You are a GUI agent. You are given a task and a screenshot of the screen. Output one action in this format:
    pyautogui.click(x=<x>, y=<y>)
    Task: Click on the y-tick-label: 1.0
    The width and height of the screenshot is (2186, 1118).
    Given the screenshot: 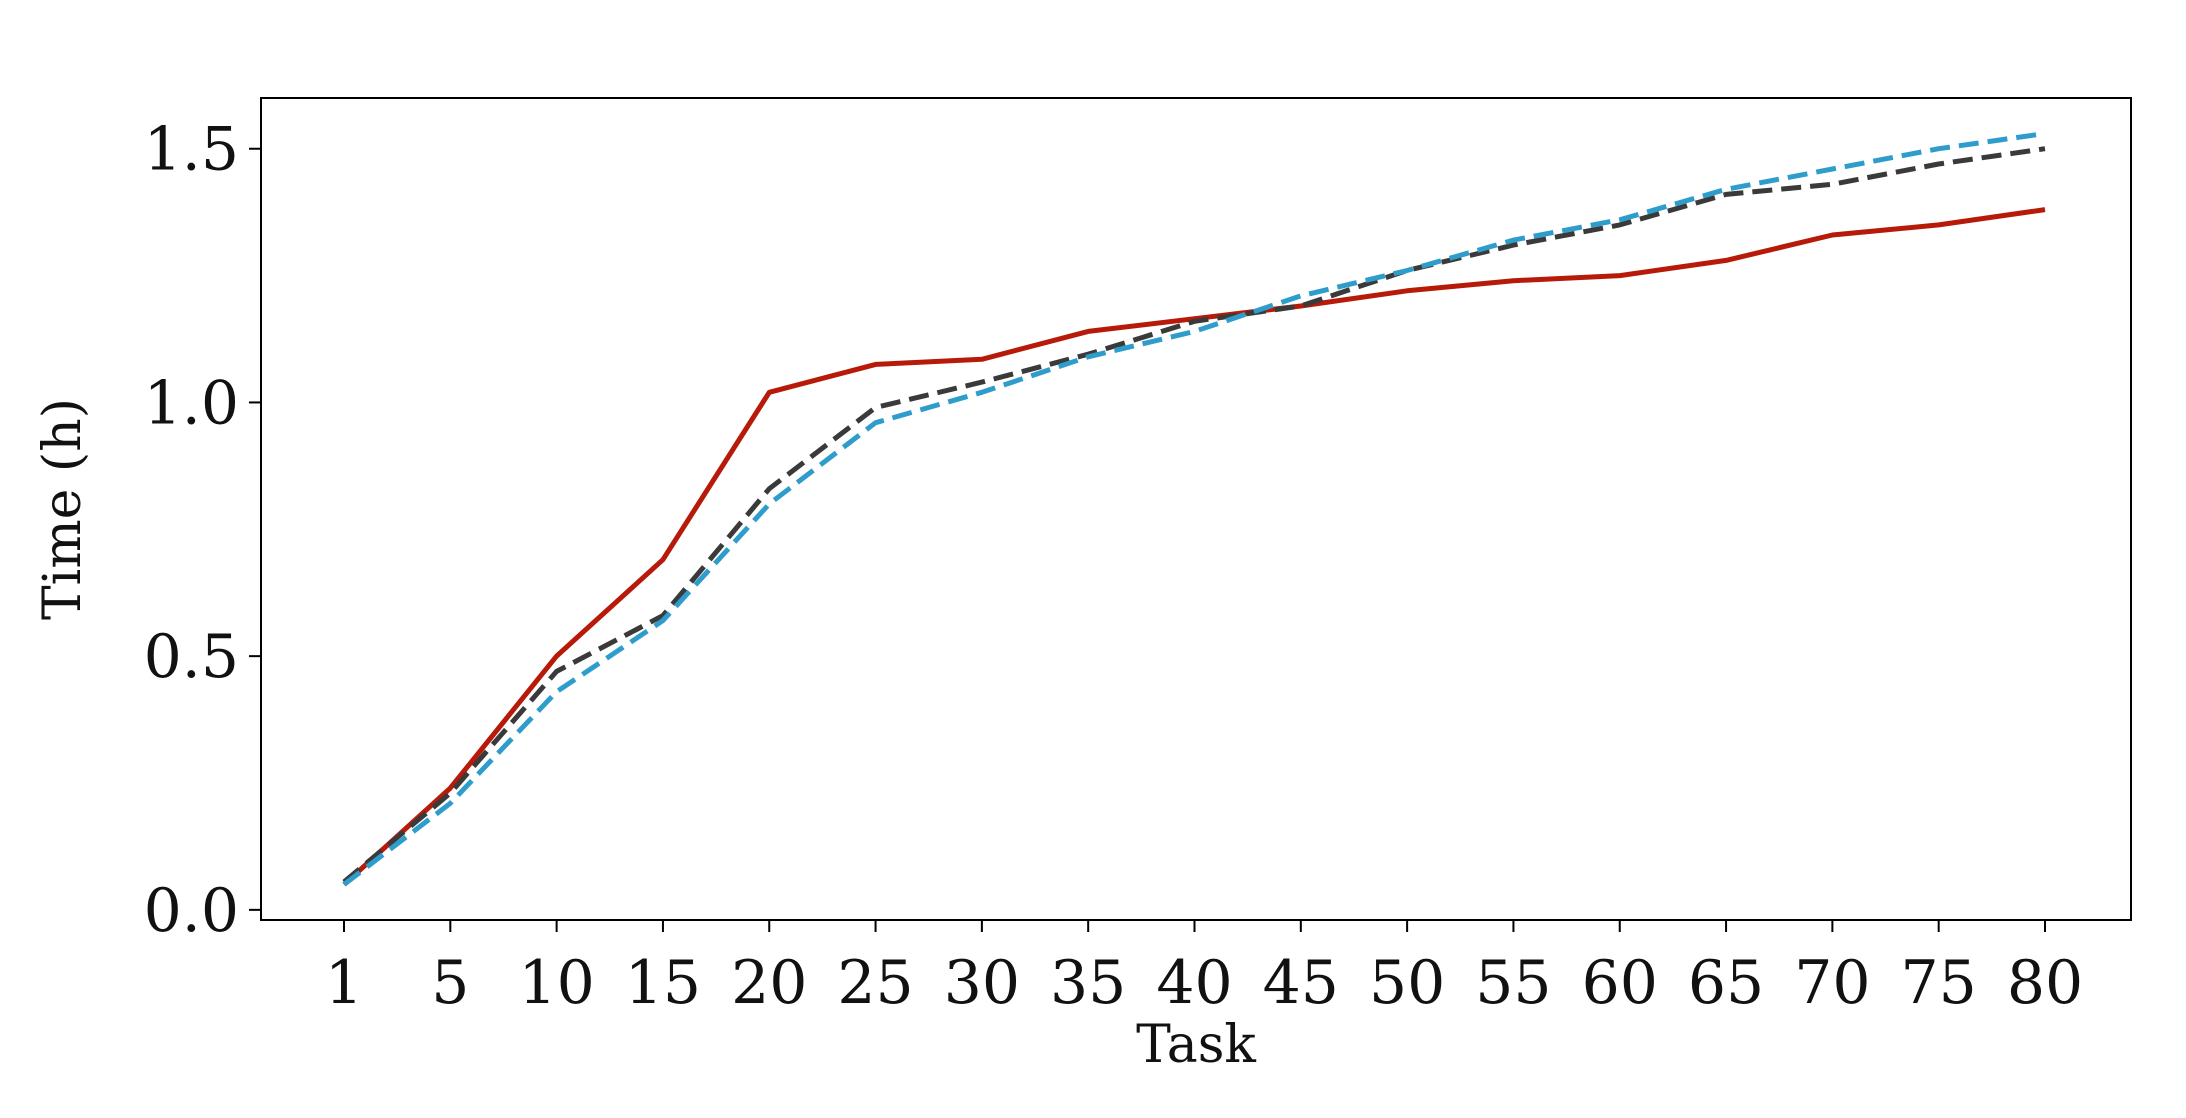 What is the action you would take?
    pyautogui.click(x=191, y=403)
    